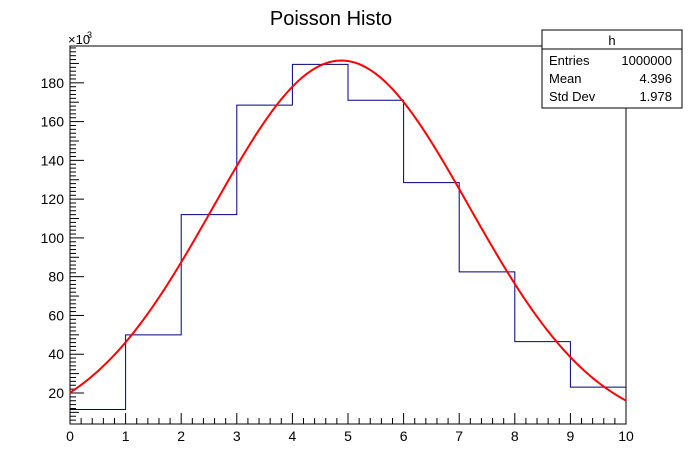 The height and width of the screenshot is (472, 696). What do you see at coordinates (181, 436) in the screenshot?
I see `x-tick-label: 2` at bounding box center [181, 436].